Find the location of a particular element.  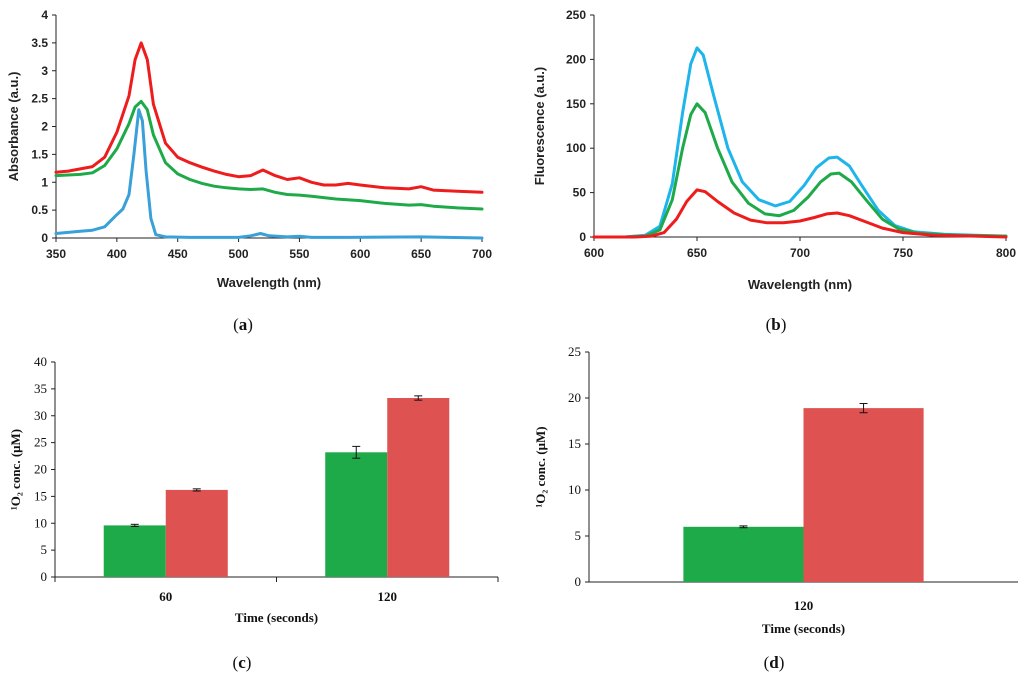

series-line-cyan is located at coordinates (800, 142).